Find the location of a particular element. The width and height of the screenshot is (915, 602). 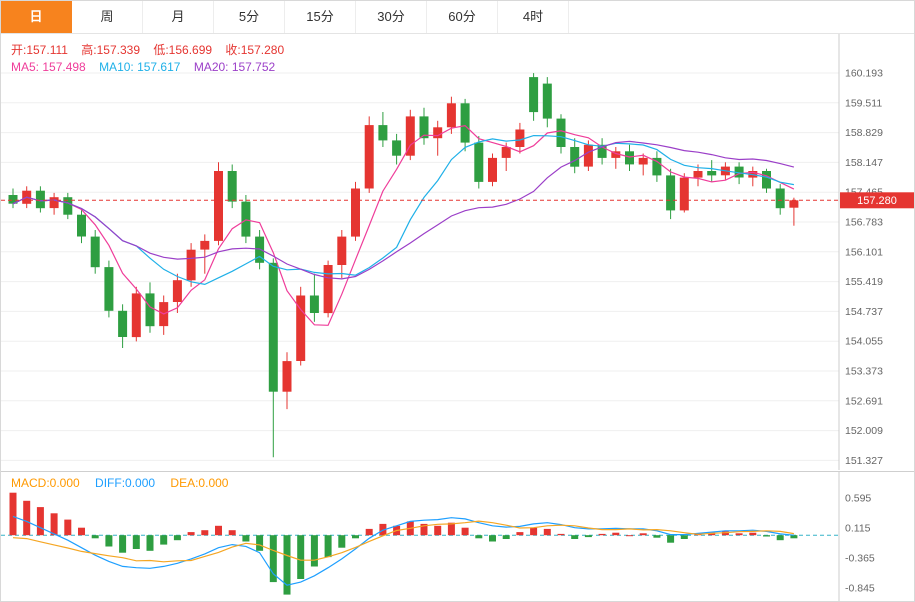

tab-30min: 30分 is located at coordinates (391, 17).